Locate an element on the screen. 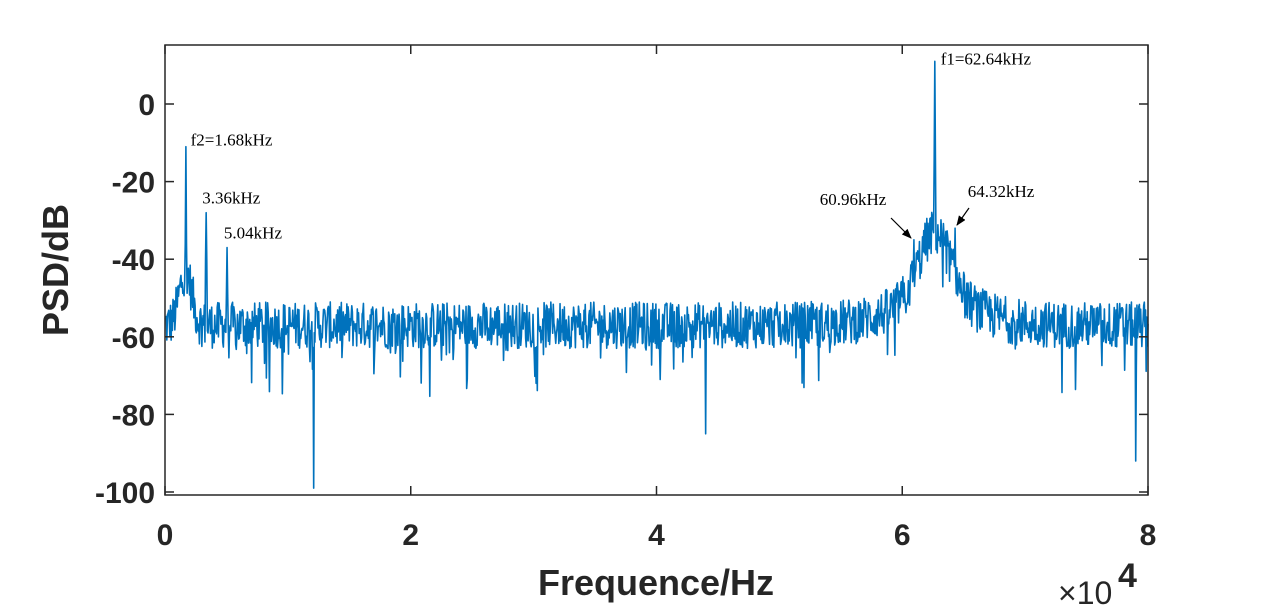 The height and width of the screenshot is (612, 1268). x-tick-label: 2 is located at coordinates (410, 535).